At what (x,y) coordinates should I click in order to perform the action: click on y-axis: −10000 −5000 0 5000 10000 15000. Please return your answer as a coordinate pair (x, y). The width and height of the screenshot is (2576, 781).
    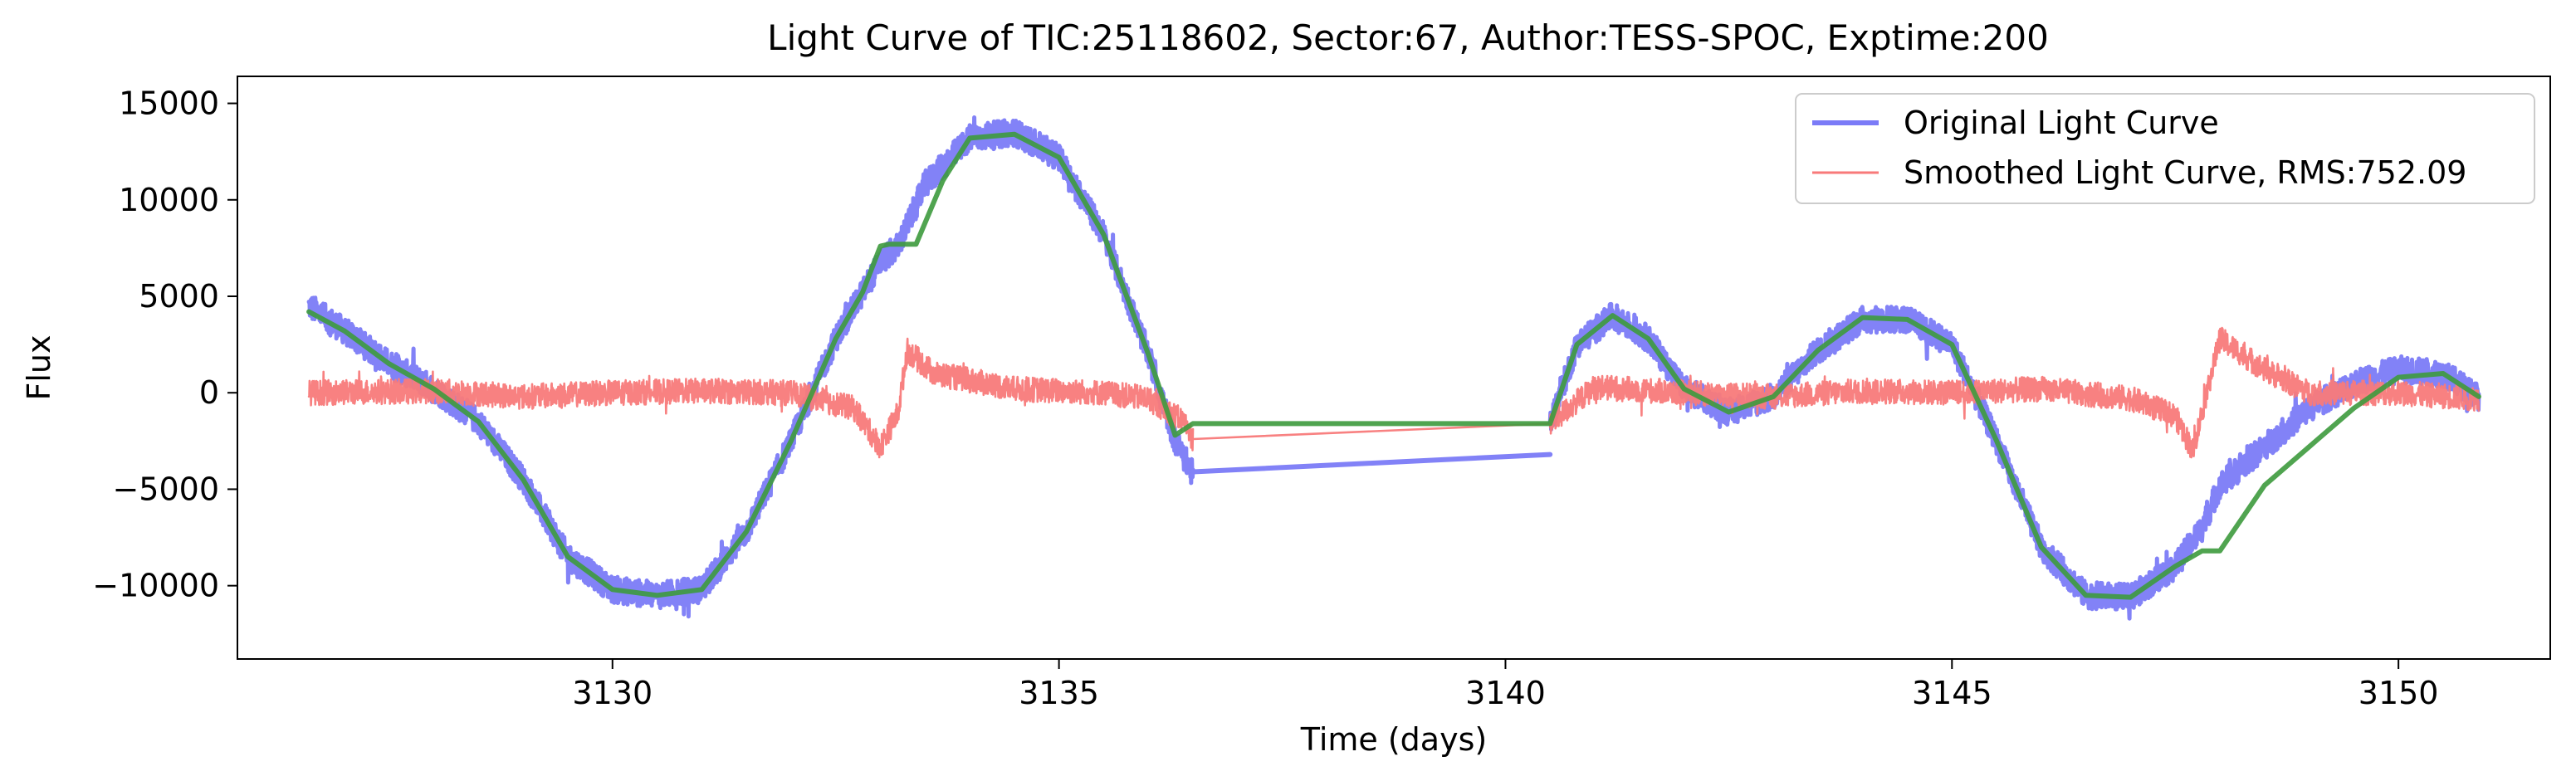
    Looking at the image, I should click on (164, 344).